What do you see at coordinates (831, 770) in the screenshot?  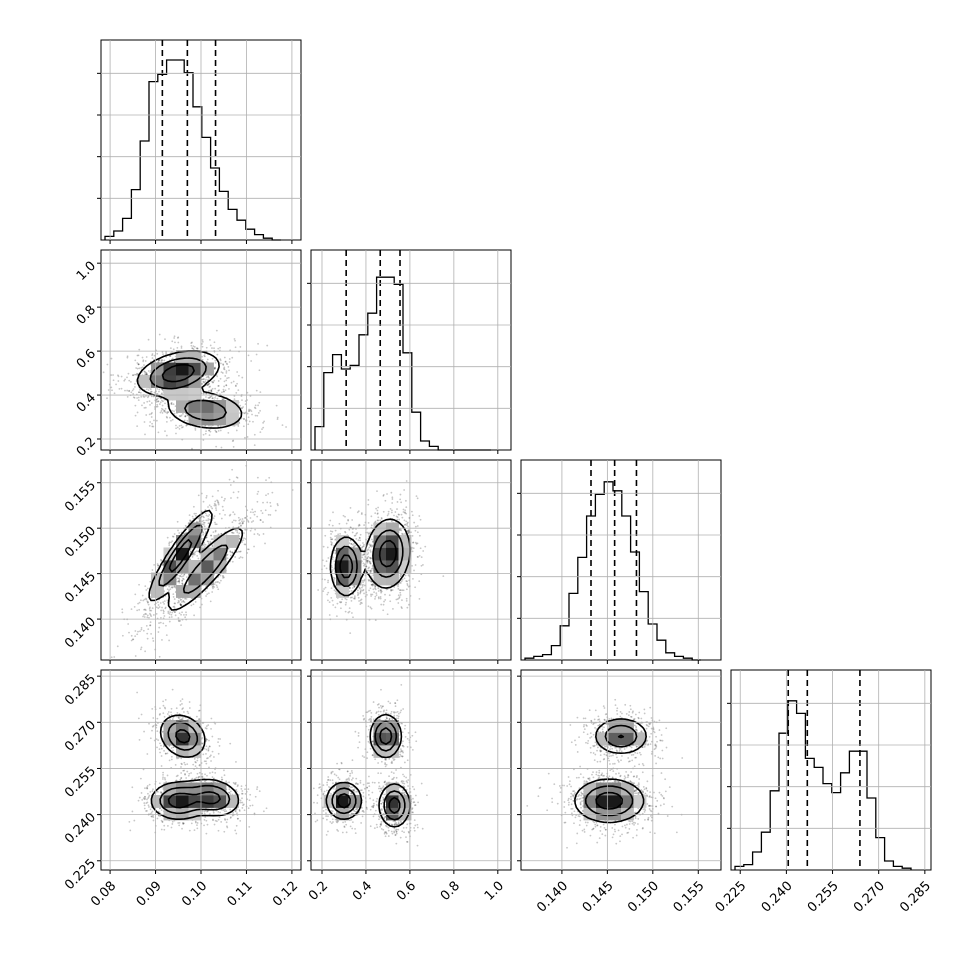 I see `panel-frame` at bounding box center [831, 770].